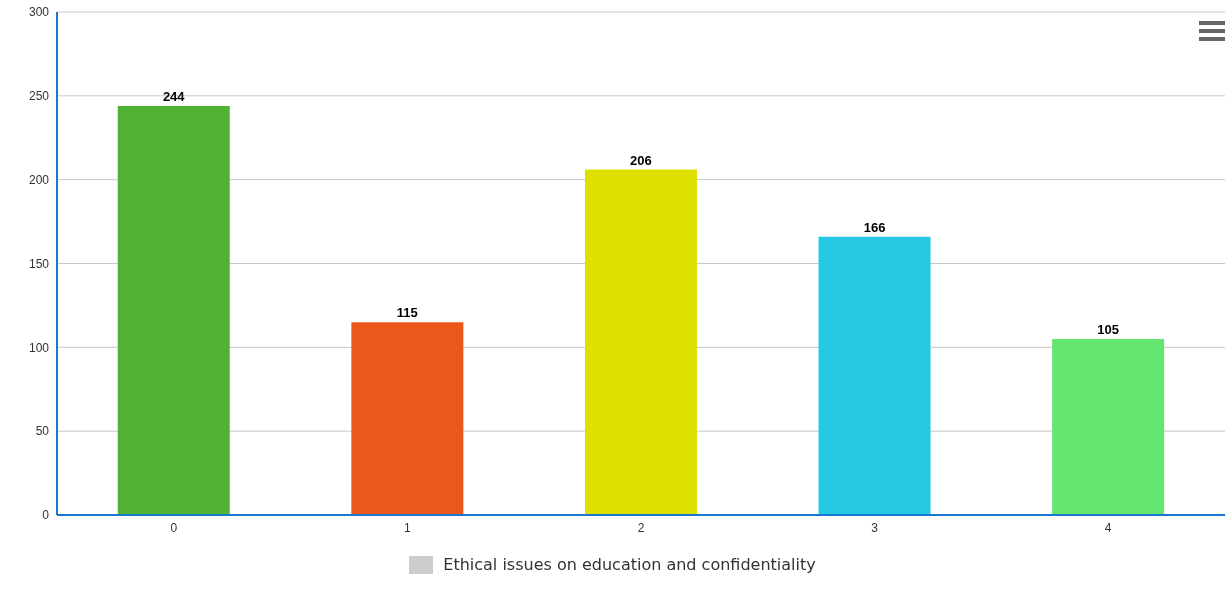 This screenshot has height=605, width=1225. Describe the element at coordinates (39, 347) in the screenshot. I see `y-tick-label: 100` at that location.